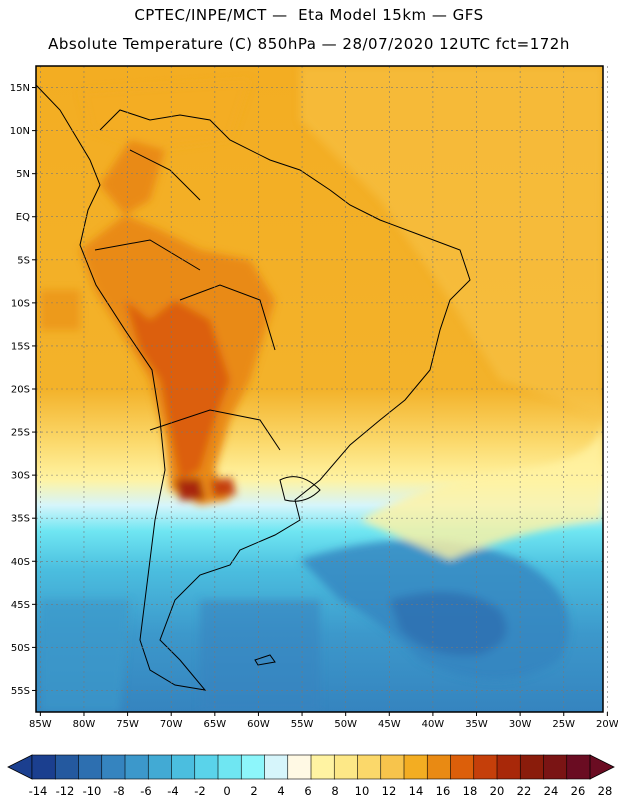  Describe the element at coordinates (20, 346) in the screenshot. I see `latitude-label: 15S` at that location.